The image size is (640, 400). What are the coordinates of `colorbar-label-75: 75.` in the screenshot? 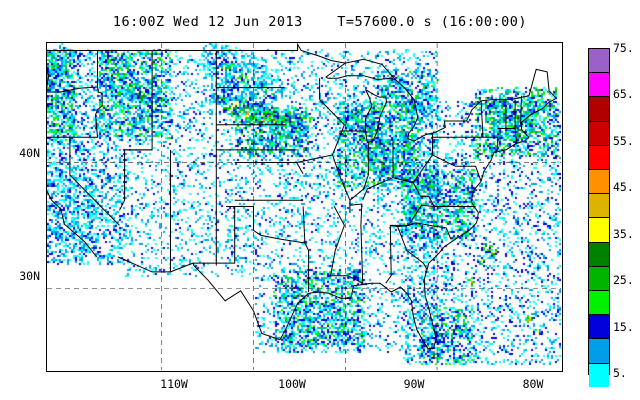 It's located at (623, 48).